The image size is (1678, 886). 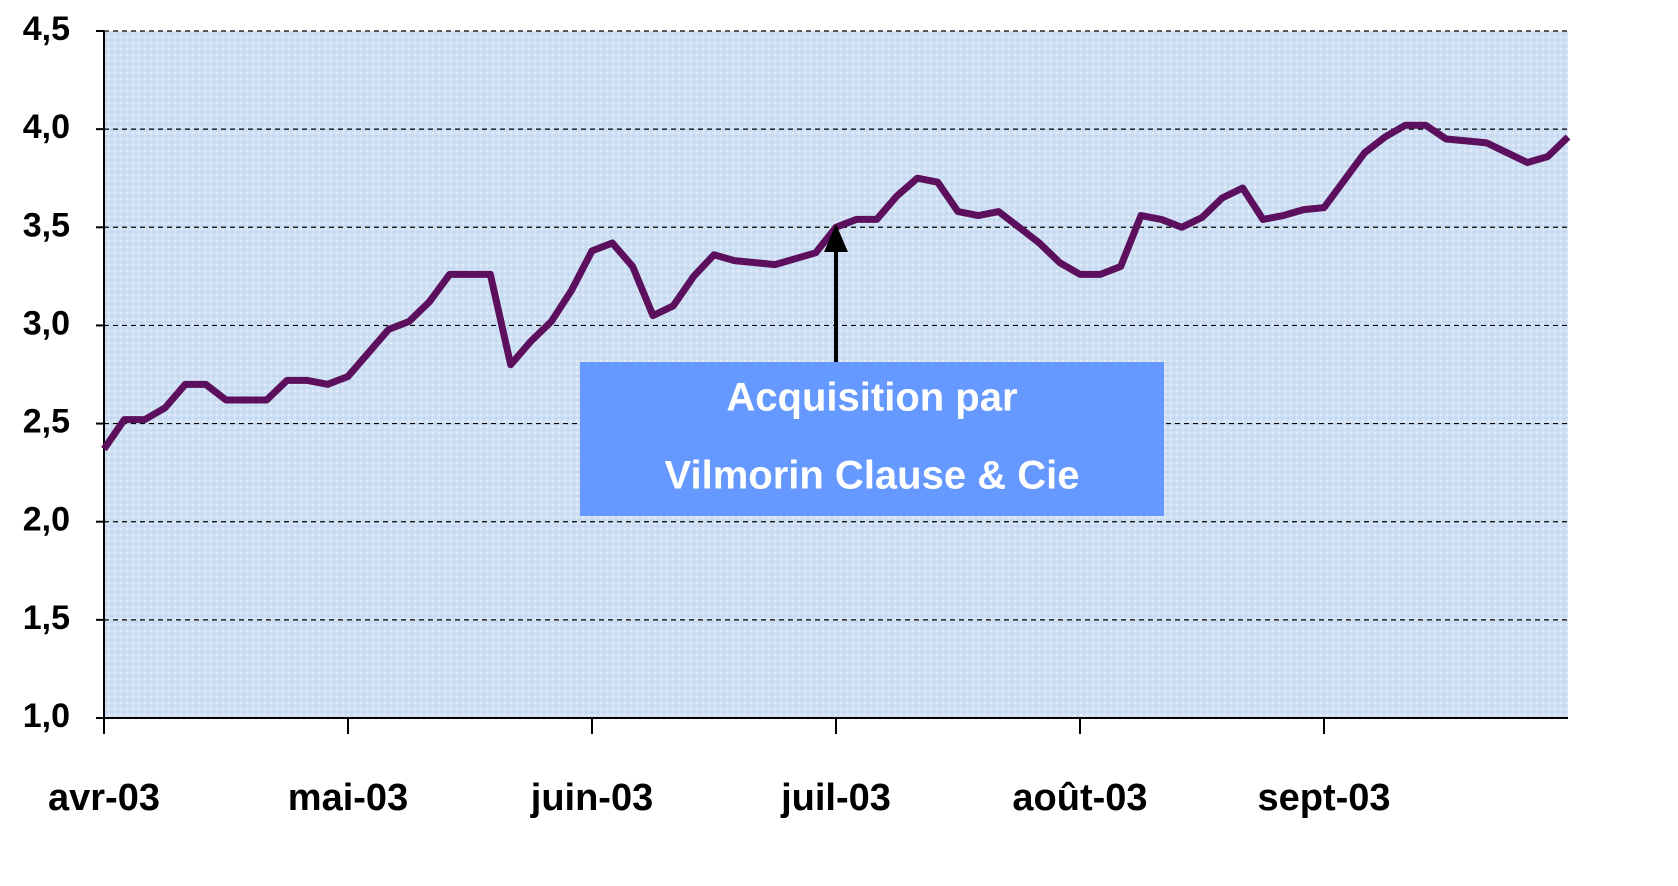 I want to click on x-tick-label: août-03, so click(x=1079, y=798).